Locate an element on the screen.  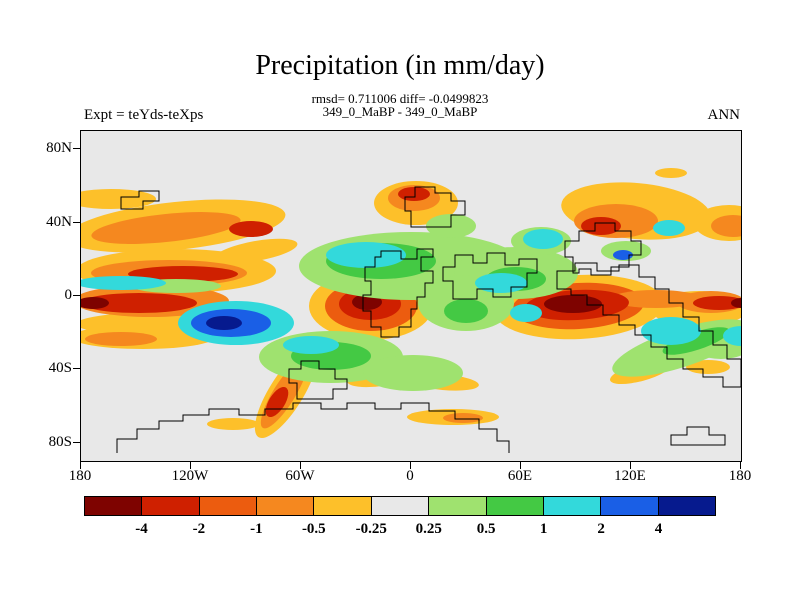
colorbar-tick-label: 4 is located at coordinates (658, 529).